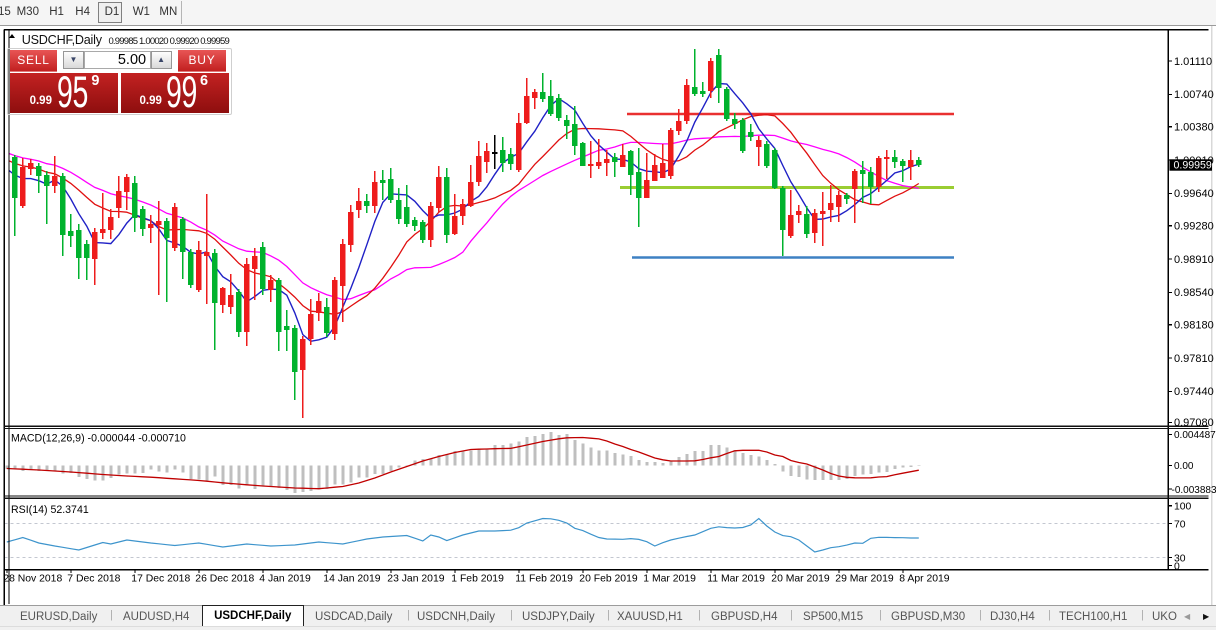  I want to click on svg-text: 0, so click(1177, 566).